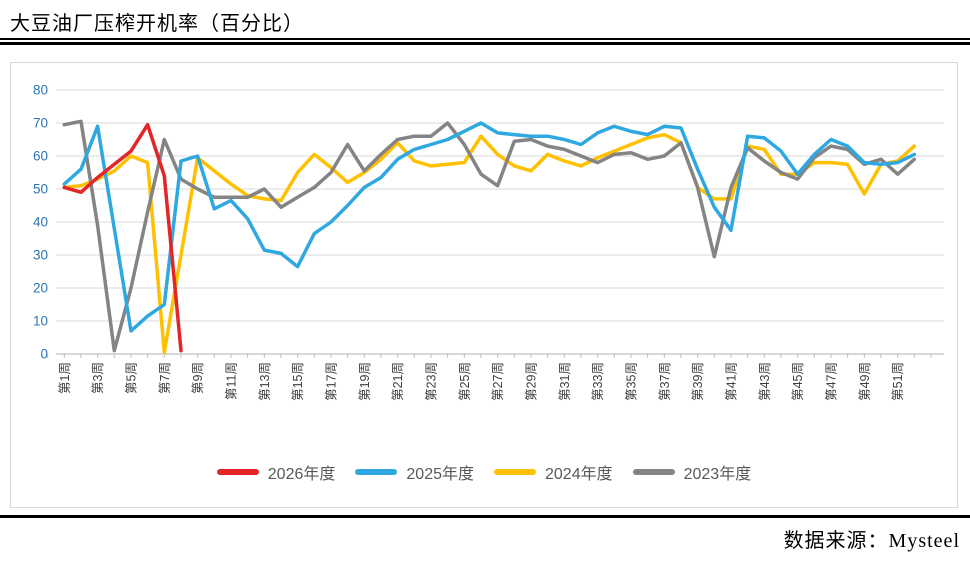 This screenshot has height=568, width=970. I want to click on y-axis-label: 10, so click(40, 321).